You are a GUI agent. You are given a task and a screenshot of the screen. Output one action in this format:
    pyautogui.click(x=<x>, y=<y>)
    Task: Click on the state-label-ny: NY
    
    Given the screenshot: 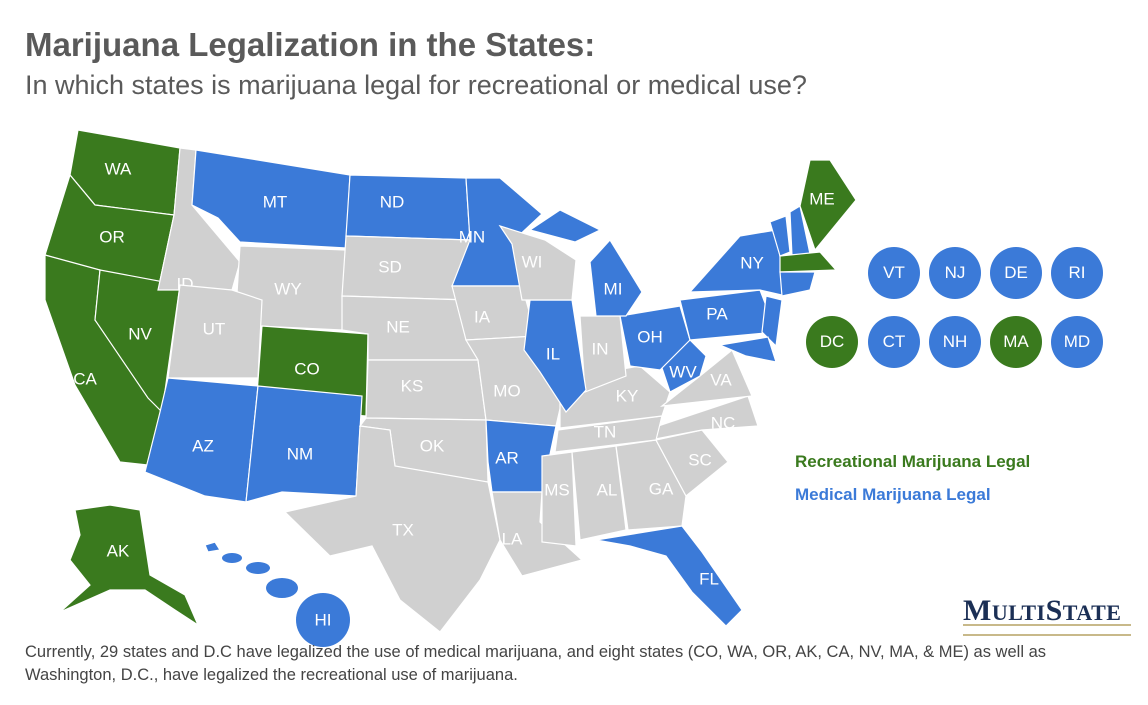 What is the action you would take?
    pyautogui.click(x=752, y=262)
    